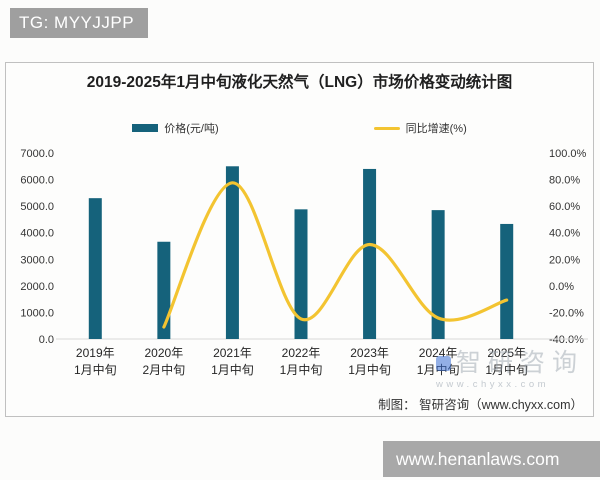  What do you see at coordinates (145, 128) in the screenshot?
I see `price-bar-swatch-icon` at bounding box center [145, 128].